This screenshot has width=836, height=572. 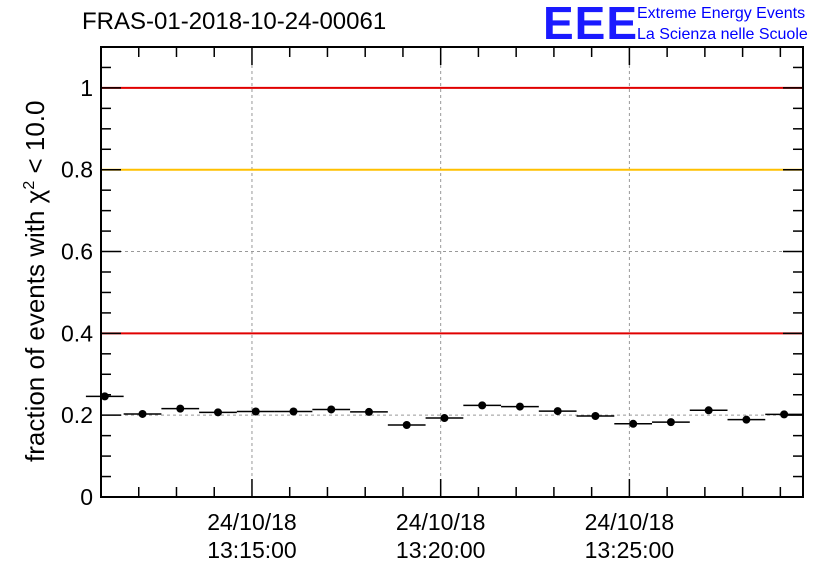 I want to click on y-tick-label: 1, so click(x=86, y=88).